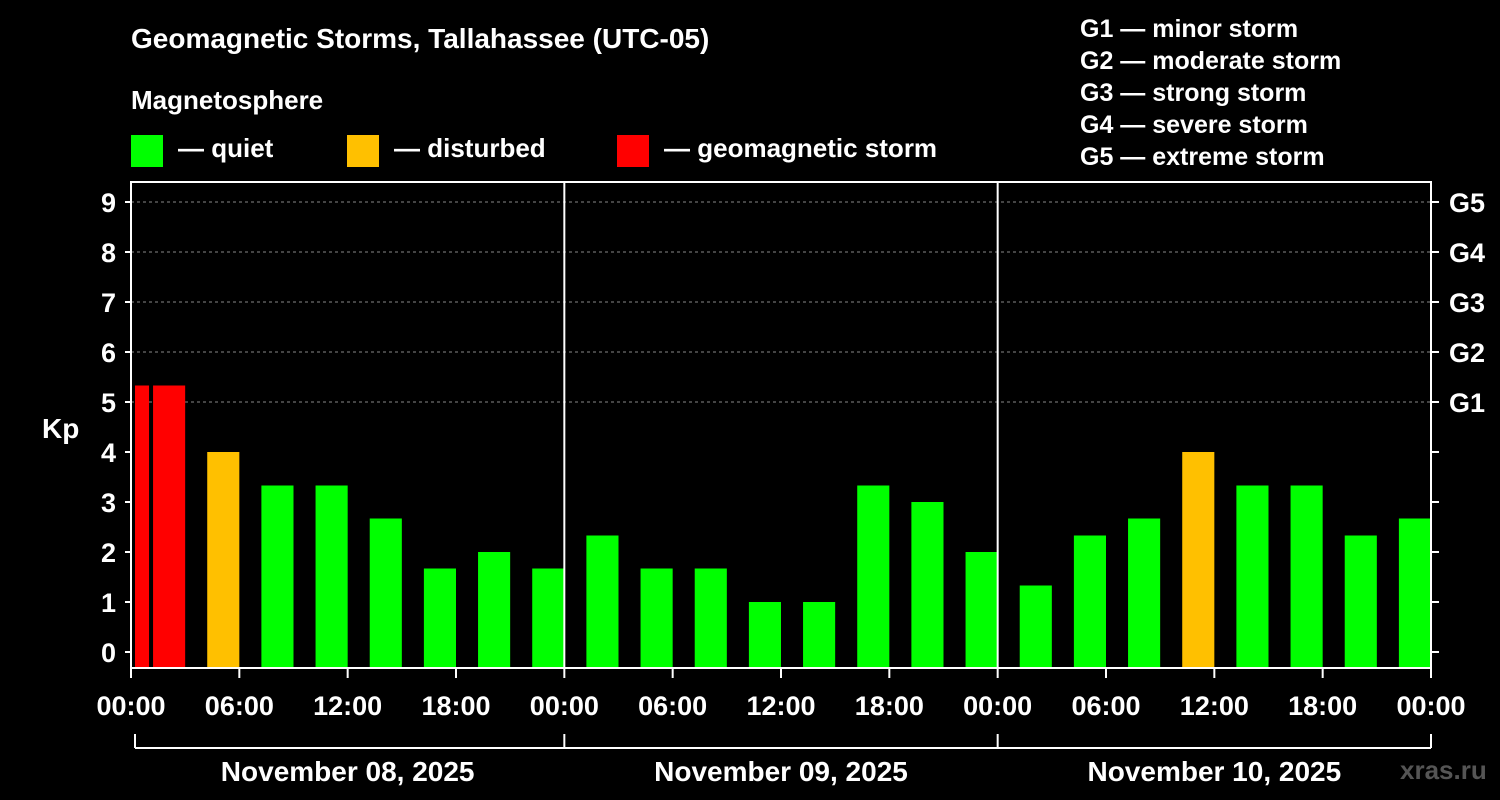 This screenshot has height=800, width=1500. Describe the element at coordinates (108, 303) in the screenshot. I see `y-tick-label: 7` at that location.